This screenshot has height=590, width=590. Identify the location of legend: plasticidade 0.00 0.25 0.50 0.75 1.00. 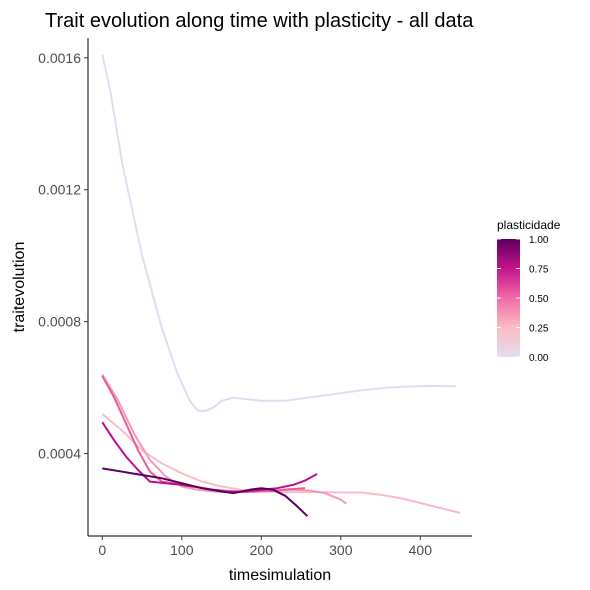
(529, 291).